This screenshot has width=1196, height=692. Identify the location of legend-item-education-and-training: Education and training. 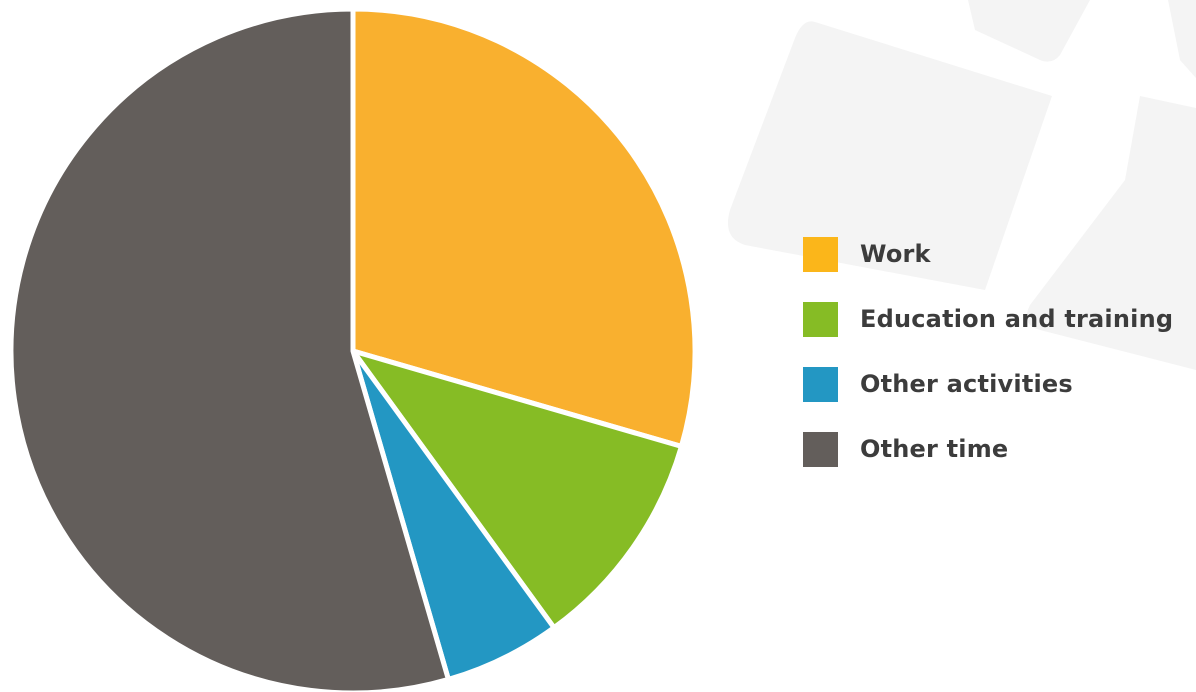
(988, 319).